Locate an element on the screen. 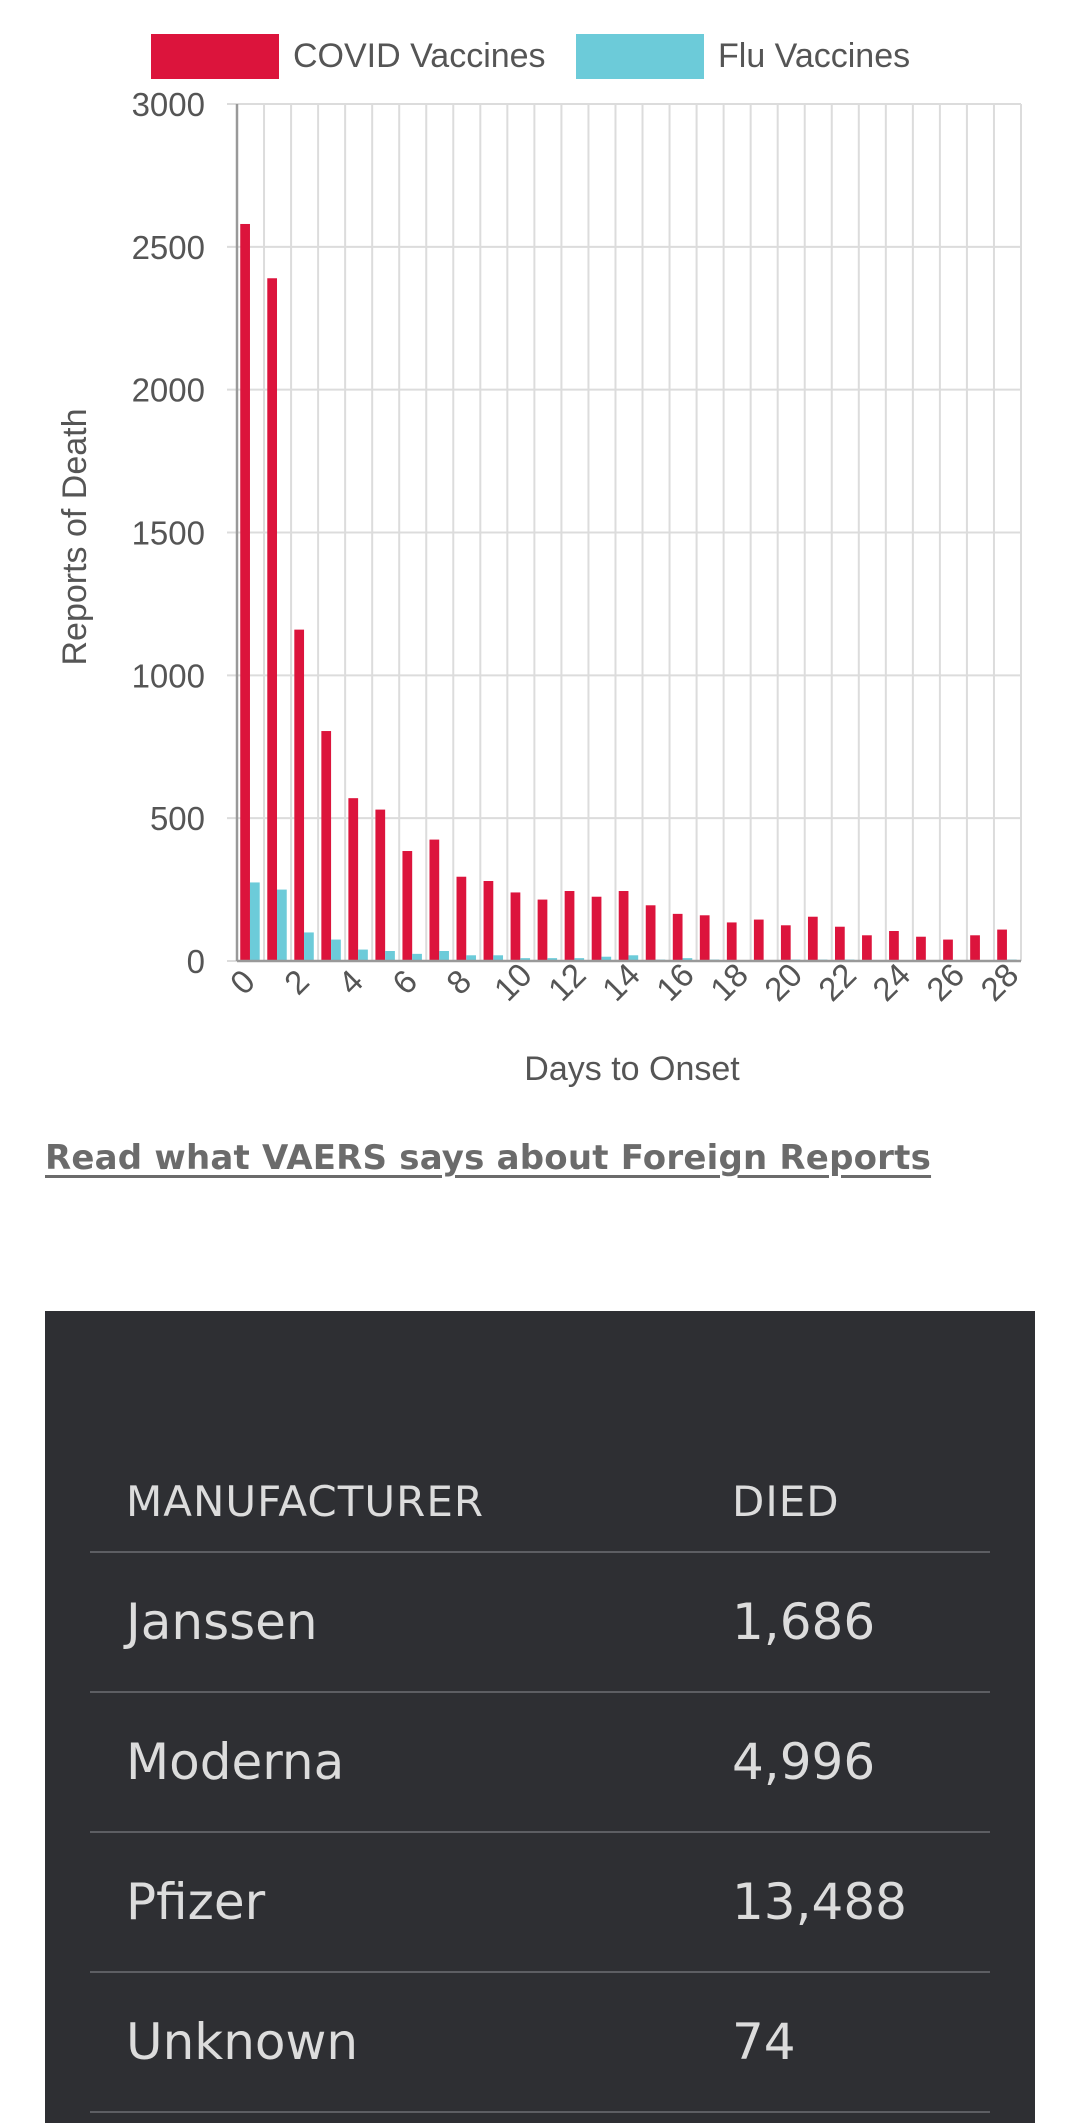  died-cell: 4,996 is located at coordinates (843, 1762).